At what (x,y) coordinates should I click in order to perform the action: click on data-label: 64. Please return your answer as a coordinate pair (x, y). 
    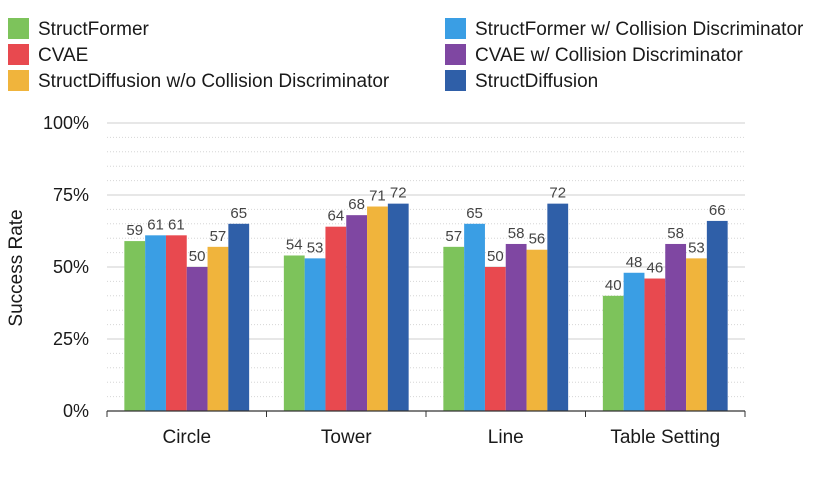
    Looking at the image, I should click on (336, 216).